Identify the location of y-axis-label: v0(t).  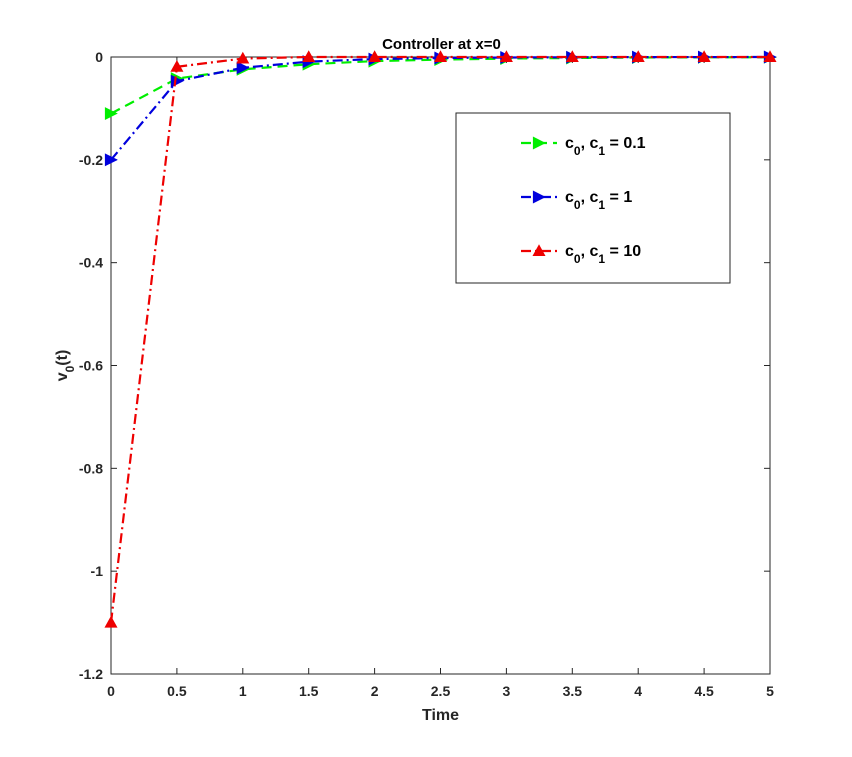
(65, 366).